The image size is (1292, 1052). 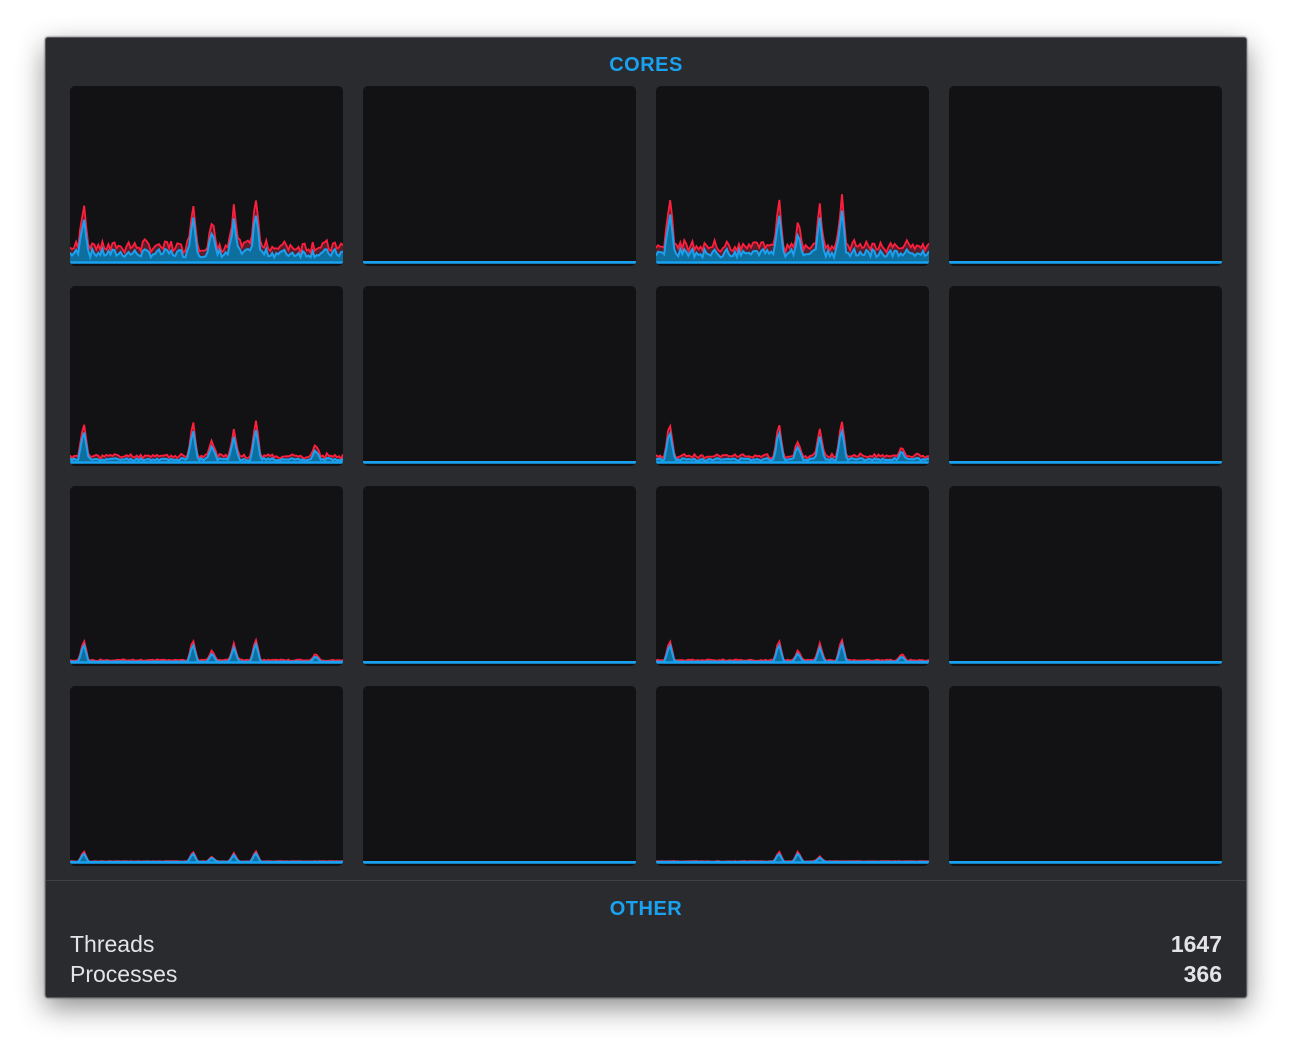 I want to click on section-divider, so click(x=646, y=880).